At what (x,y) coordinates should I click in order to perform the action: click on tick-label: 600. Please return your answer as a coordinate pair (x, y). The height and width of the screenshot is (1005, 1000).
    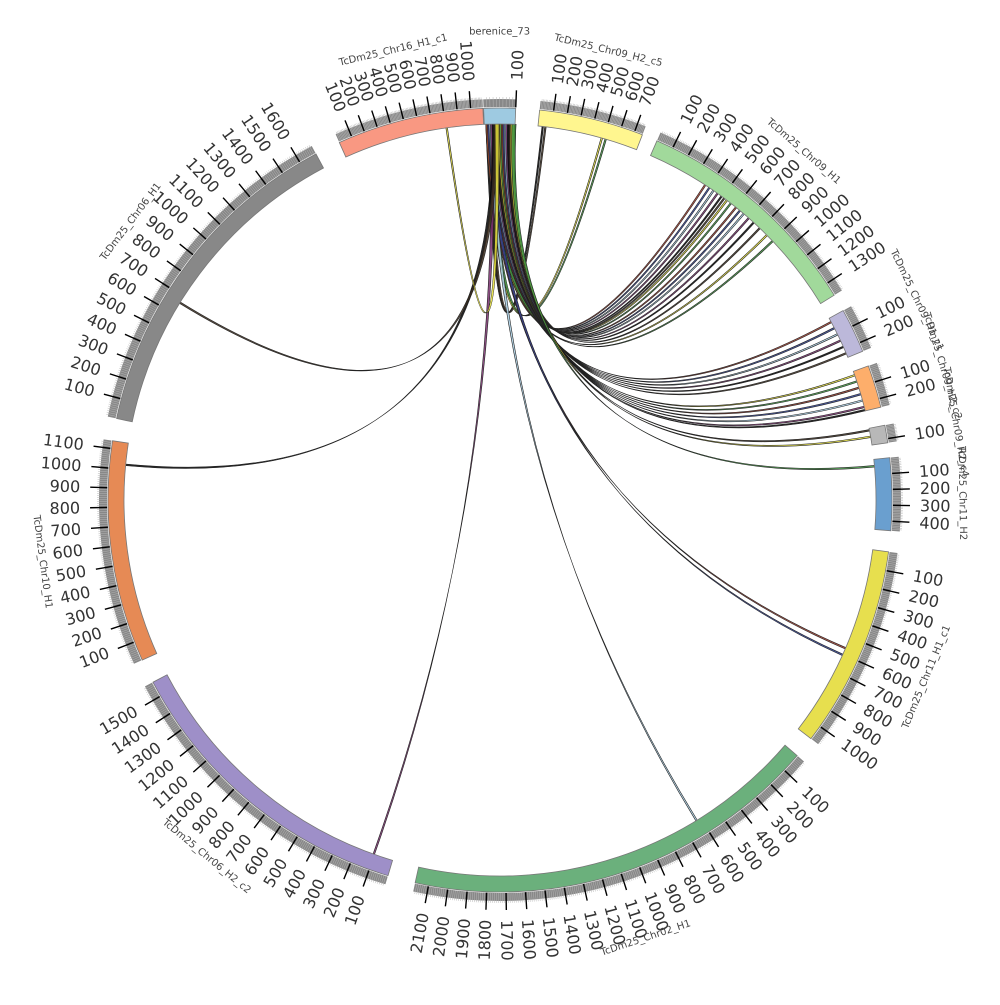
    Looking at the image, I should click on (68, 552).